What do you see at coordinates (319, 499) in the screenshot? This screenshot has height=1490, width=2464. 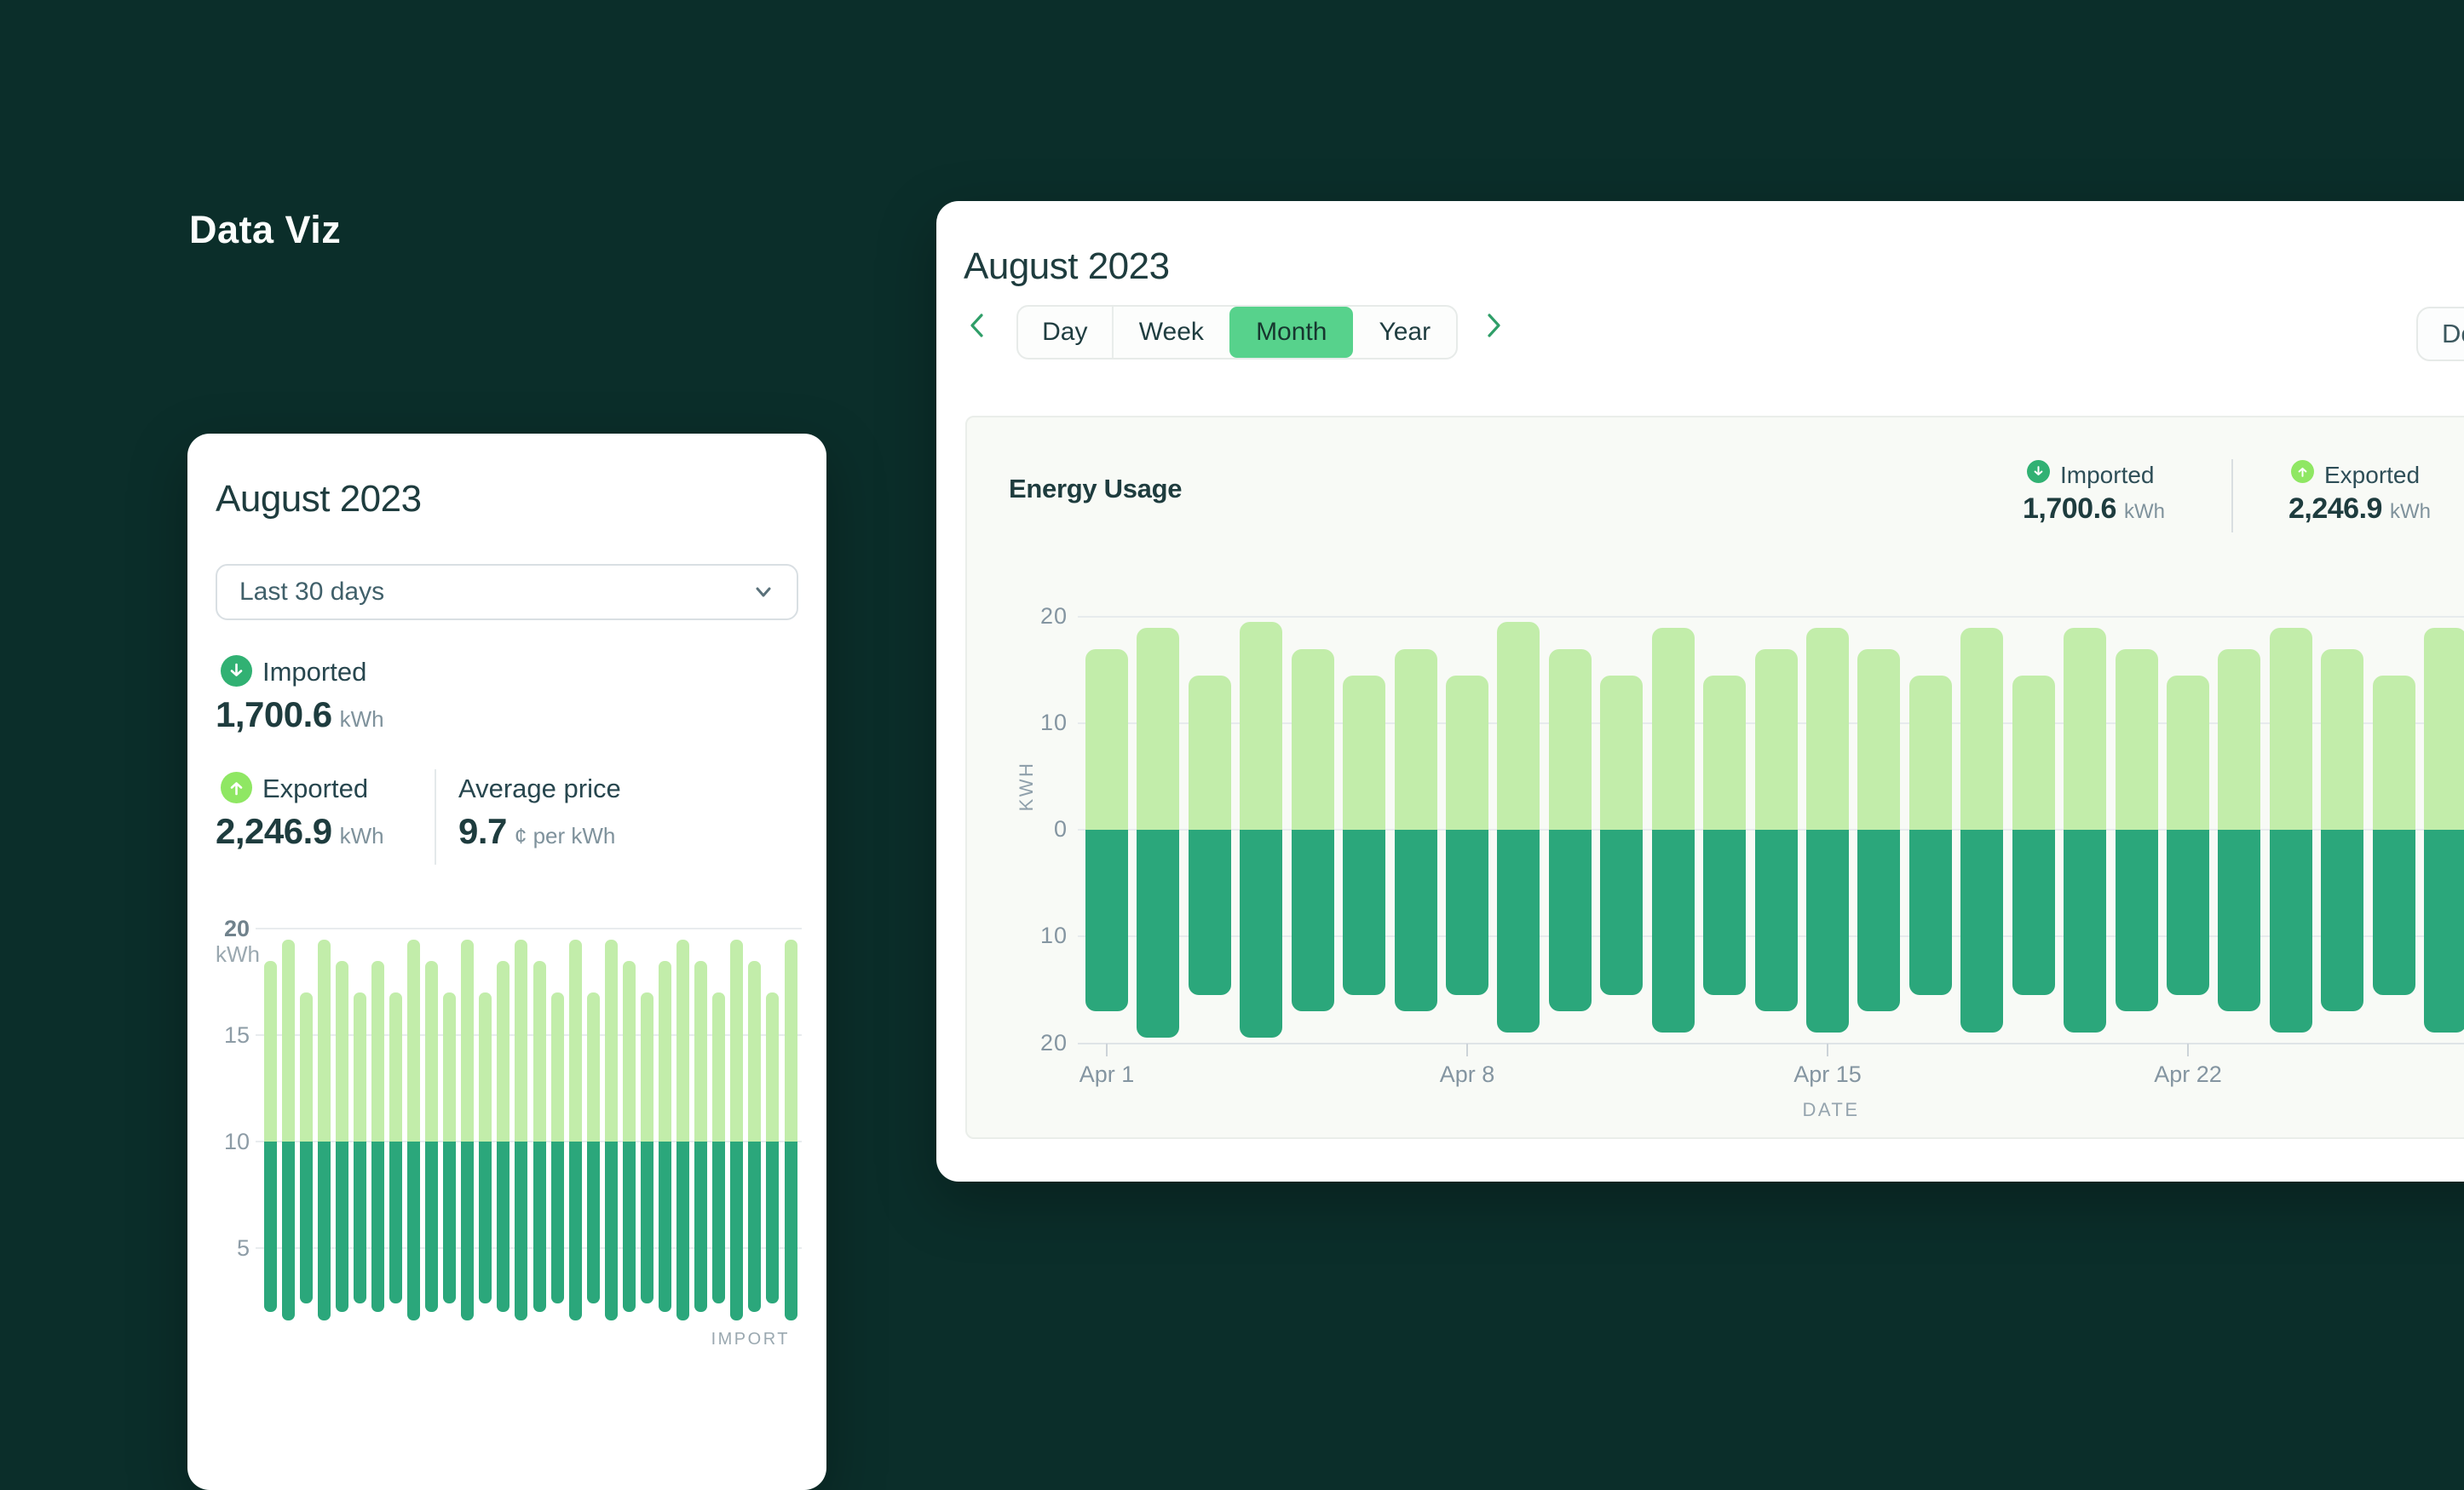 I see `left-card-title: August 2023` at bounding box center [319, 499].